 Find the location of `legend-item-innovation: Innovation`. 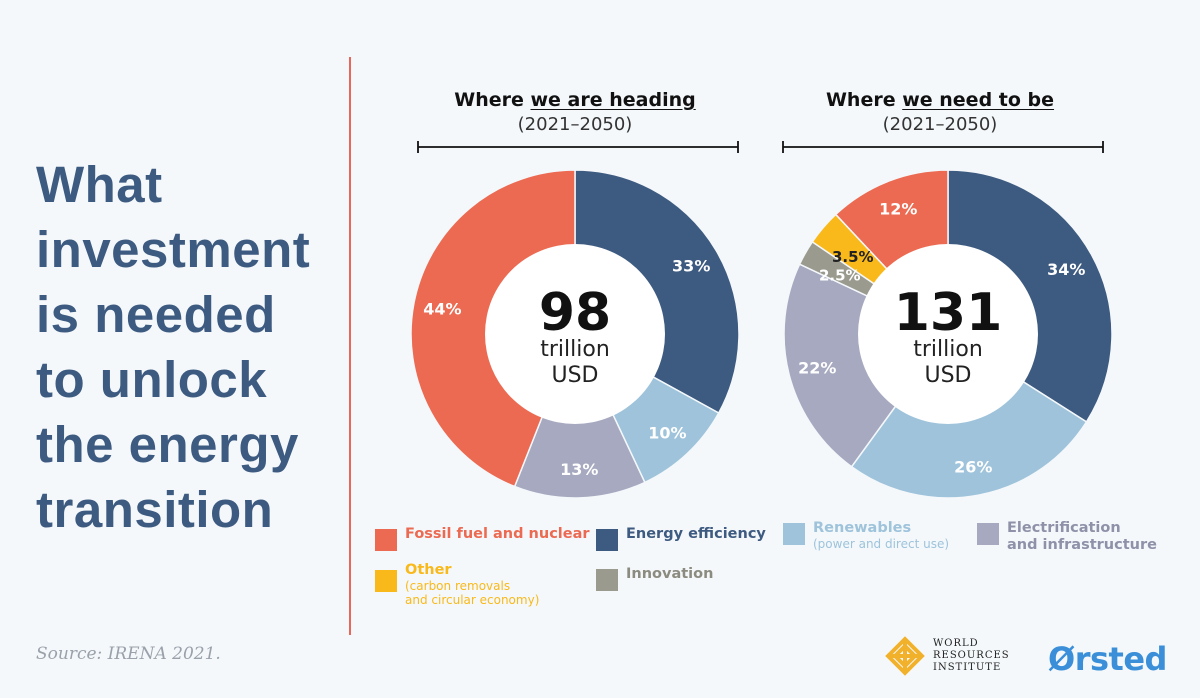

legend-item-innovation: Innovation is located at coordinates (654, 578).